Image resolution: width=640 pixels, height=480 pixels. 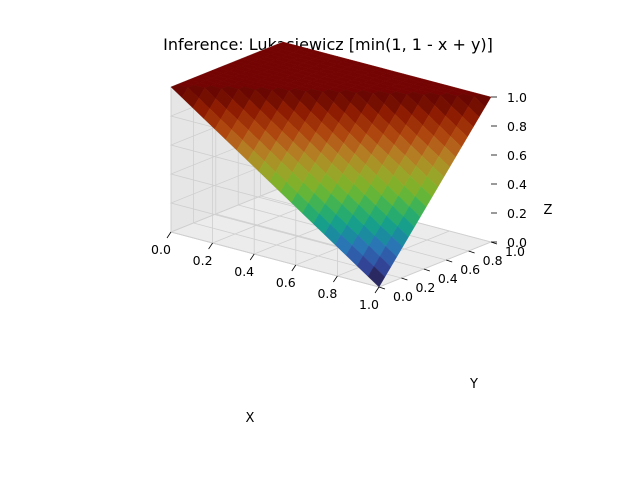 What do you see at coordinates (327, 293) in the screenshot?
I see `x-tick-label: 0.8` at bounding box center [327, 293].